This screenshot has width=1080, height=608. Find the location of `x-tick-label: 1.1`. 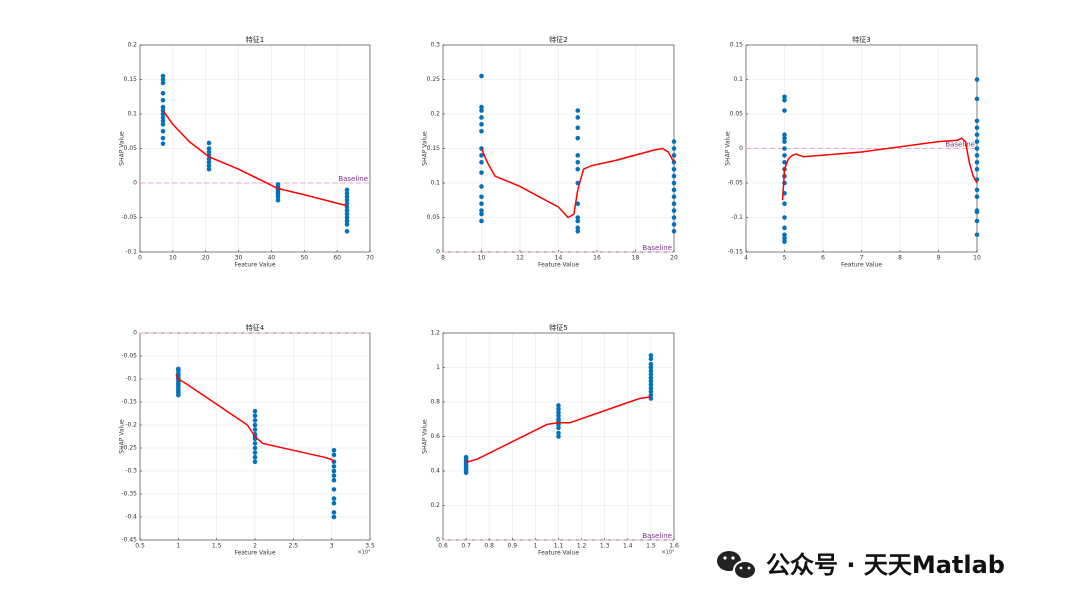

x-tick-label: 1.1 is located at coordinates (559, 546).